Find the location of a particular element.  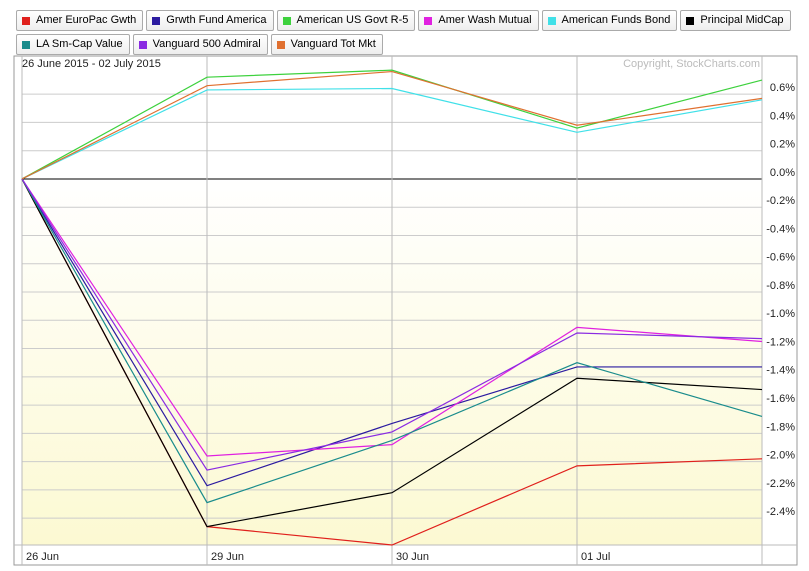

y-tick-label: -2.0% is located at coordinates (780, 456).